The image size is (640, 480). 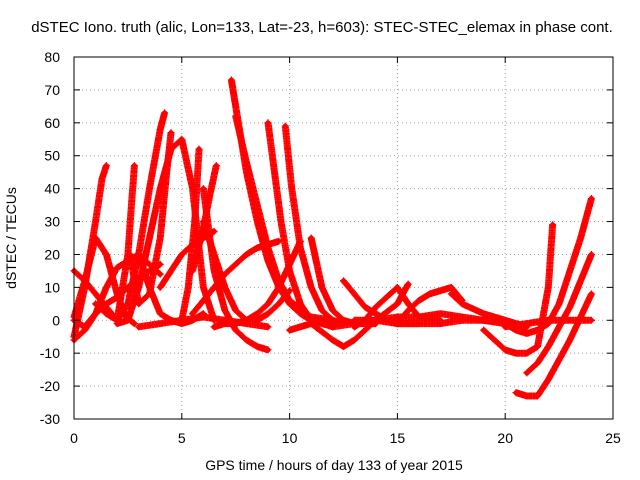 I want to click on x-tick-label: 20, so click(x=505, y=438).